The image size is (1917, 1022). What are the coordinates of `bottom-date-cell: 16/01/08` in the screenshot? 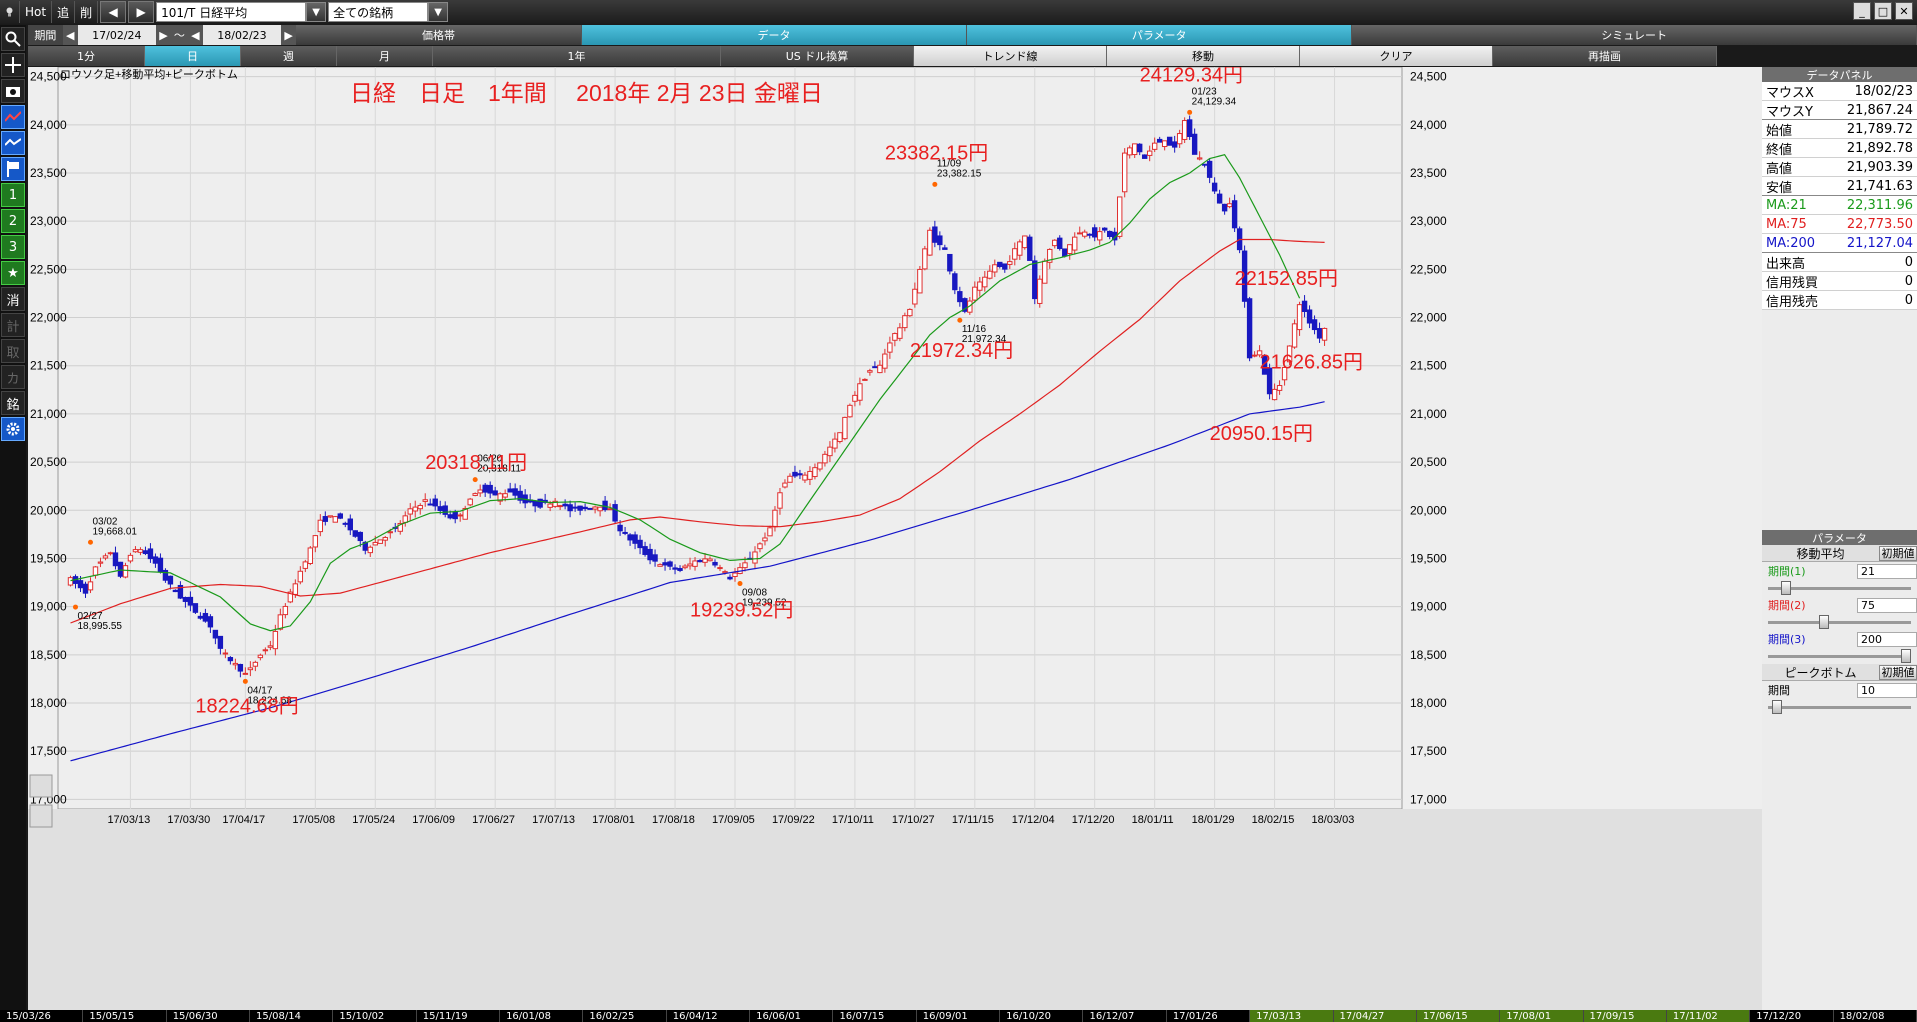 It's located at (542, 1016).